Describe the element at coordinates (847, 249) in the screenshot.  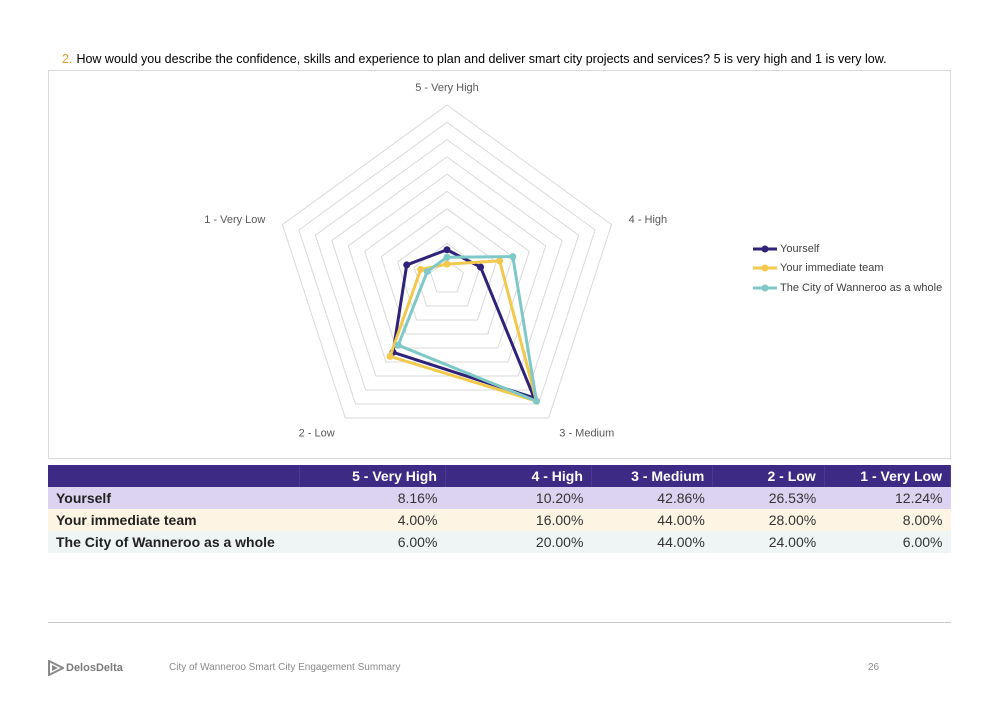
I see `legend-item: Yourself` at that location.